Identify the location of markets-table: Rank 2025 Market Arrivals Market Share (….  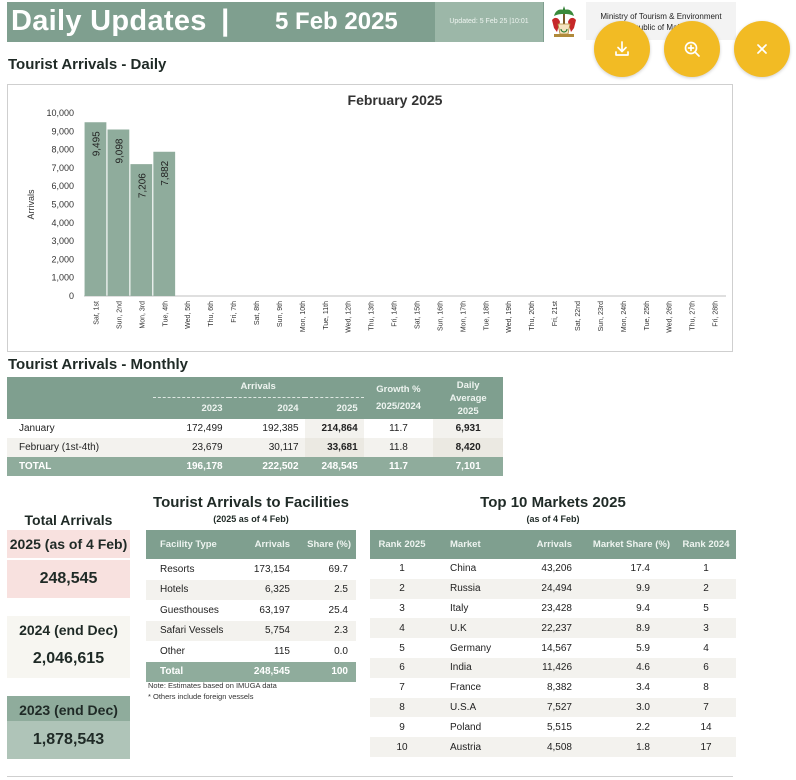
(553, 643).